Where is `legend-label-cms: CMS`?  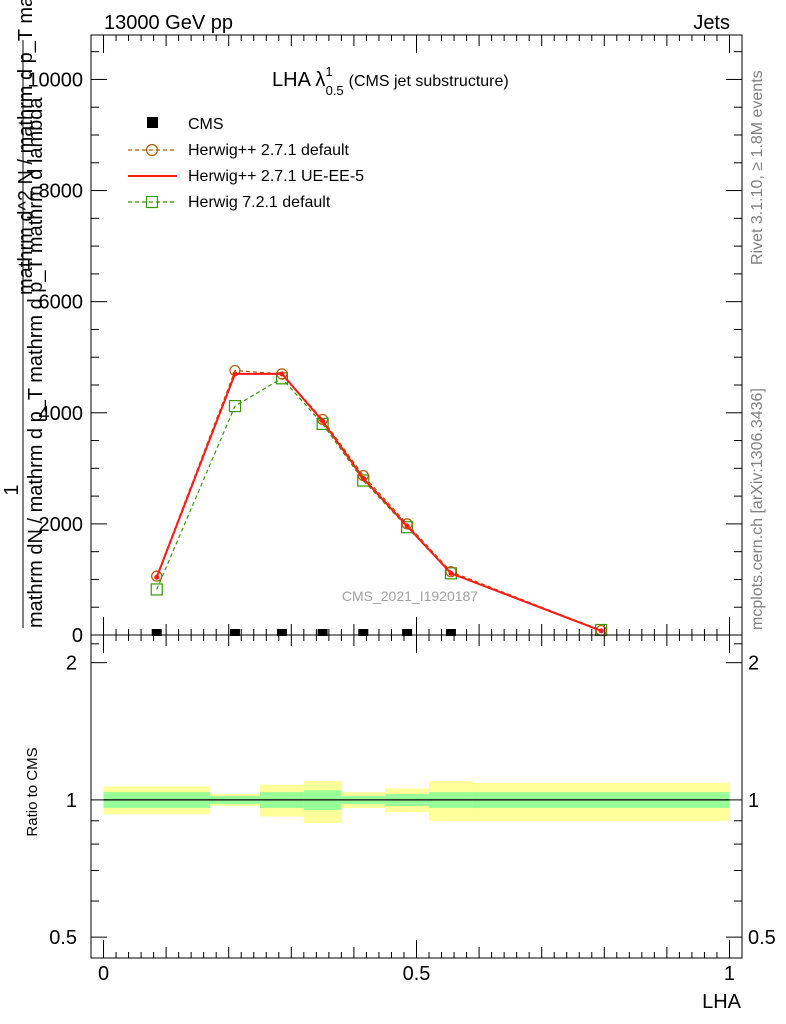
legend-label-cms: CMS is located at coordinates (206, 124).